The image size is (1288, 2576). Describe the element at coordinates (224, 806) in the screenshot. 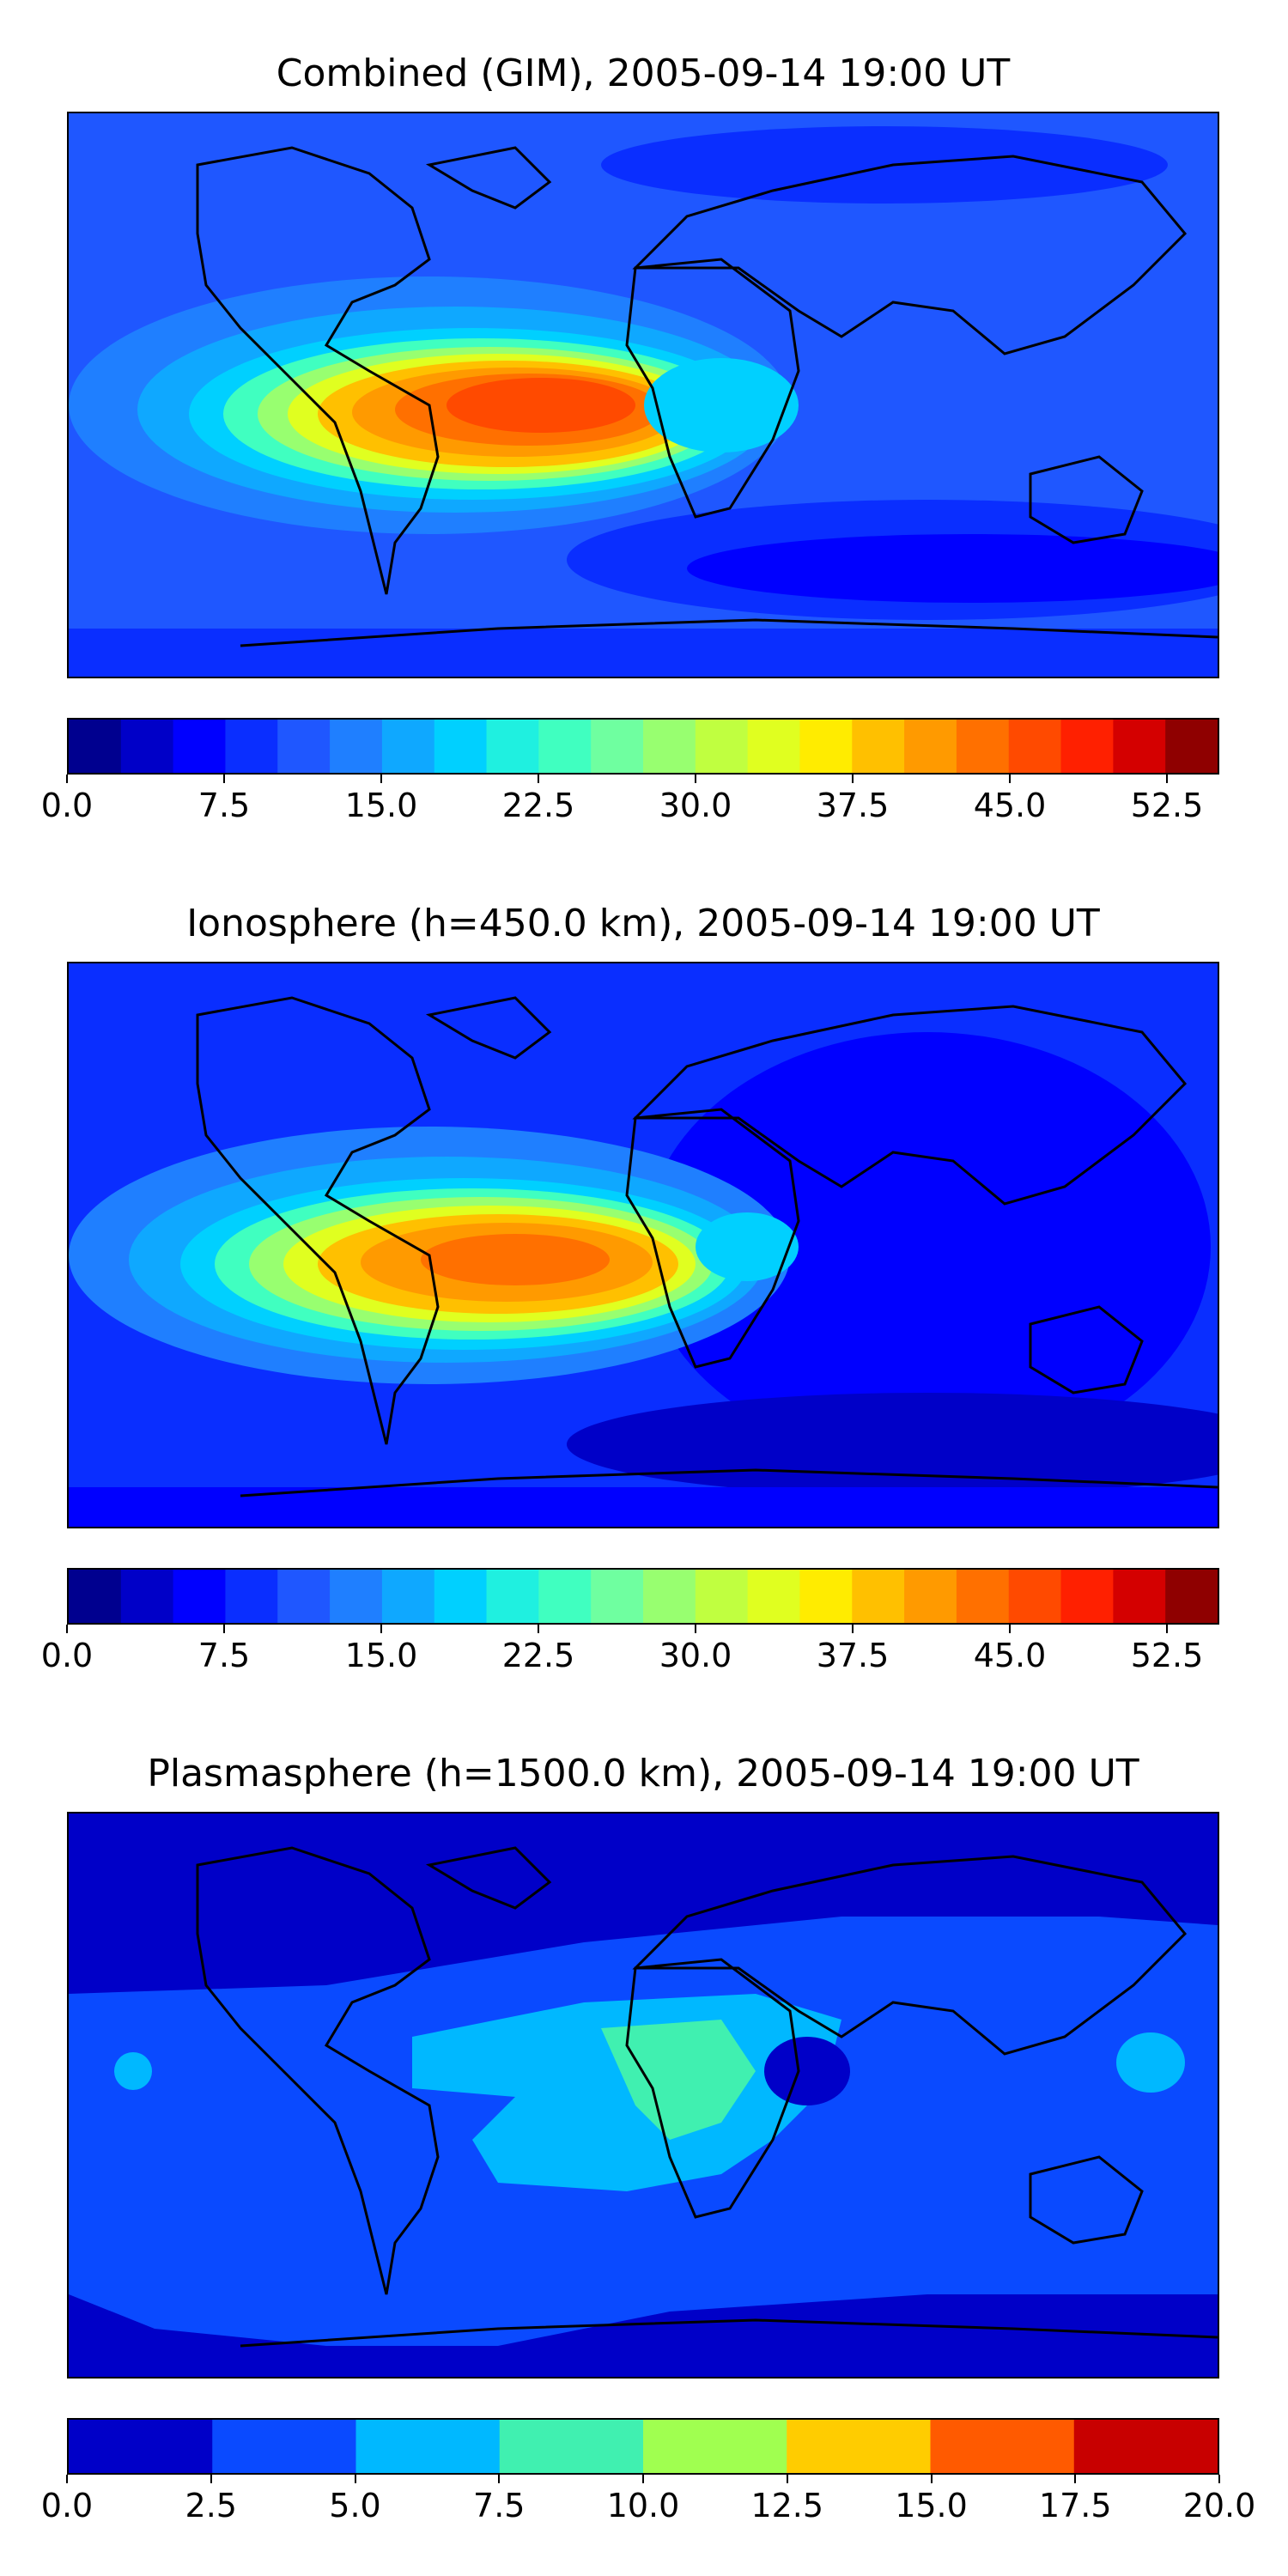

I see `colorbar-tick-label: 7.5` at that location.